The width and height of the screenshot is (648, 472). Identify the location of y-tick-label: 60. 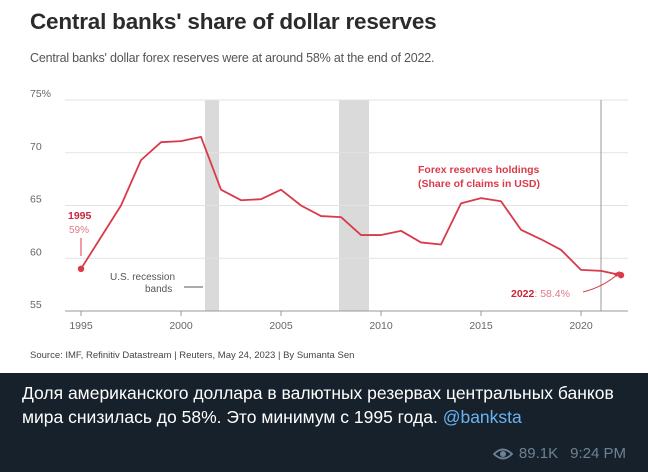
(36, 252).